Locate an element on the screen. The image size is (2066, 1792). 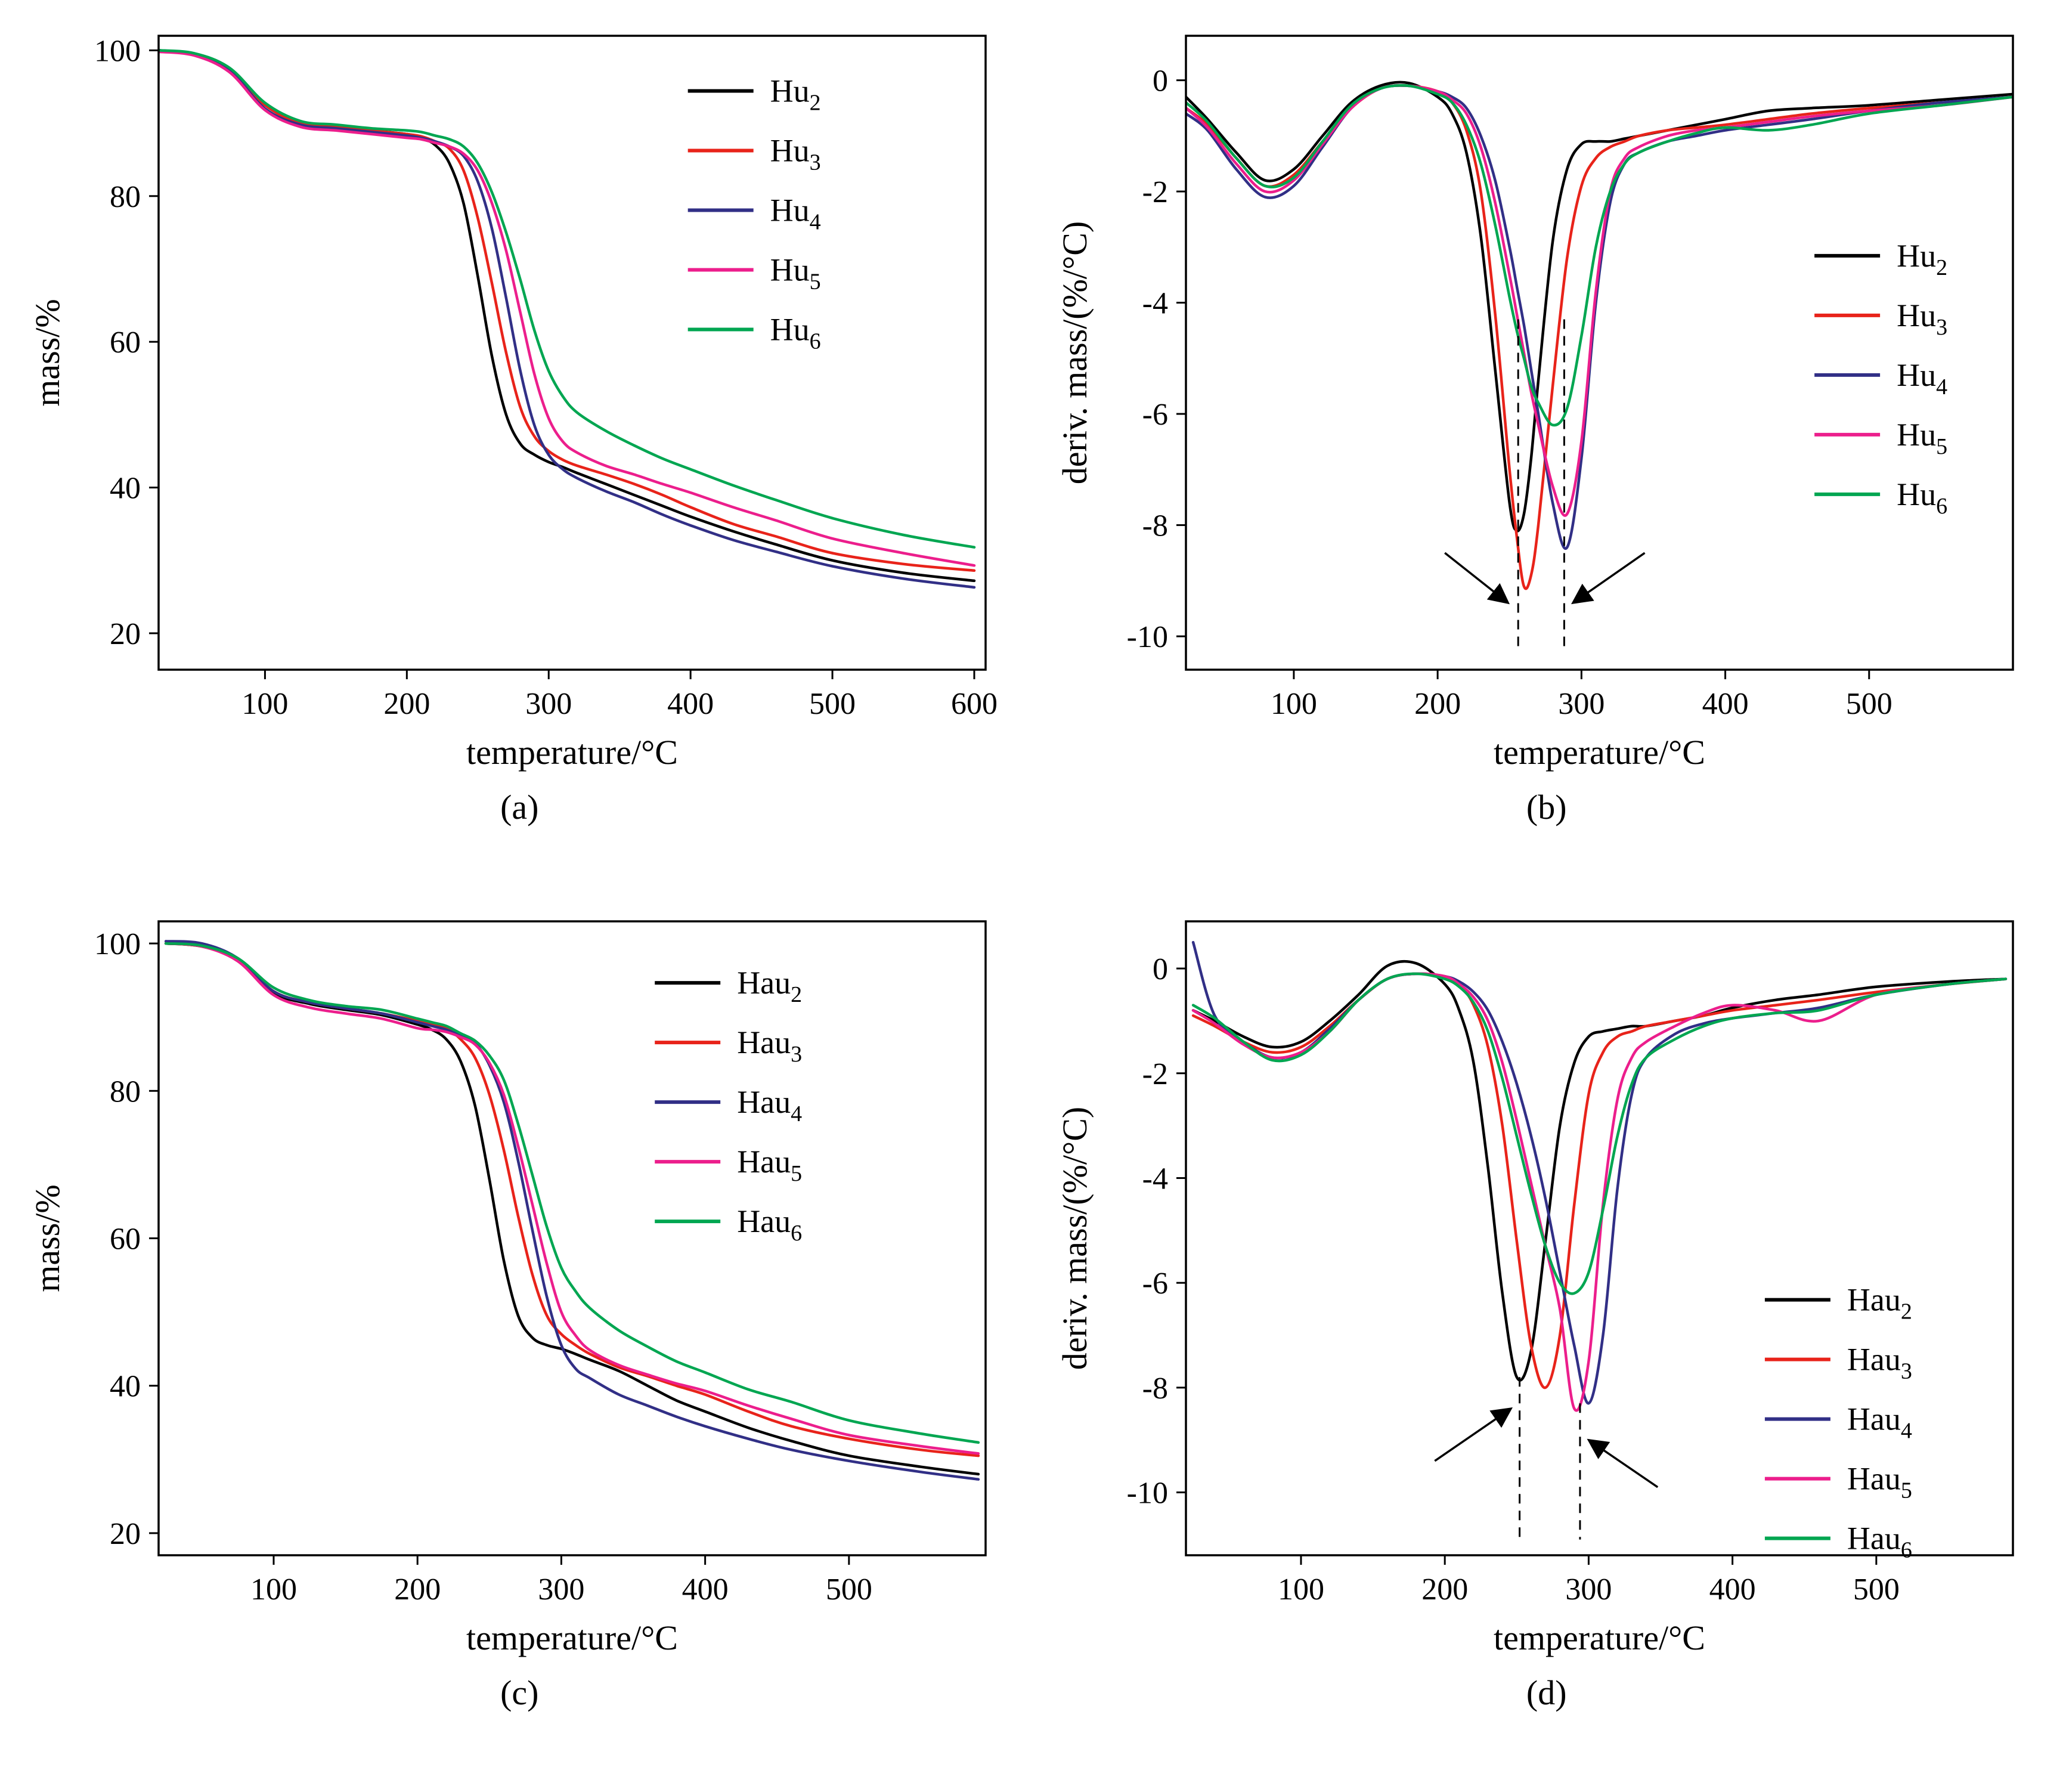
legend-label-Hau4: Hau4 is located at coordinates (1880, 1422).